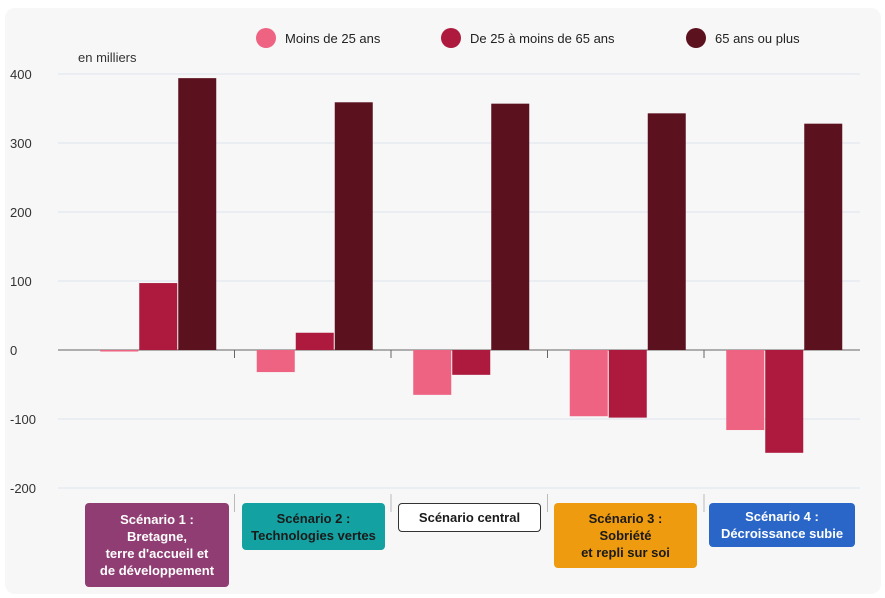 The width and height of the screenshot is (885, 598). What do you see at coordinates (625, 535) in the screenshot?
I see `scenario-label: Scénario 3 : Sobriété et repli sur soi` at bounding box center [625, 535].